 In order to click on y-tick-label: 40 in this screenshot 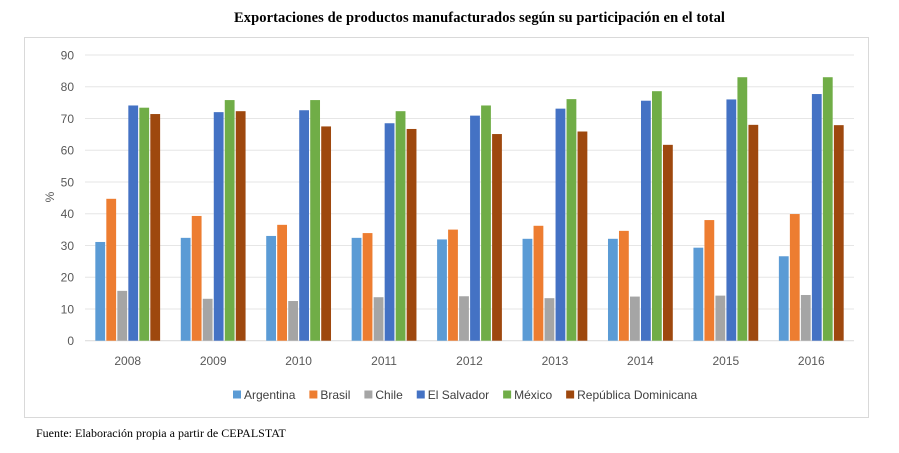, I will do `click(68, 214)`.